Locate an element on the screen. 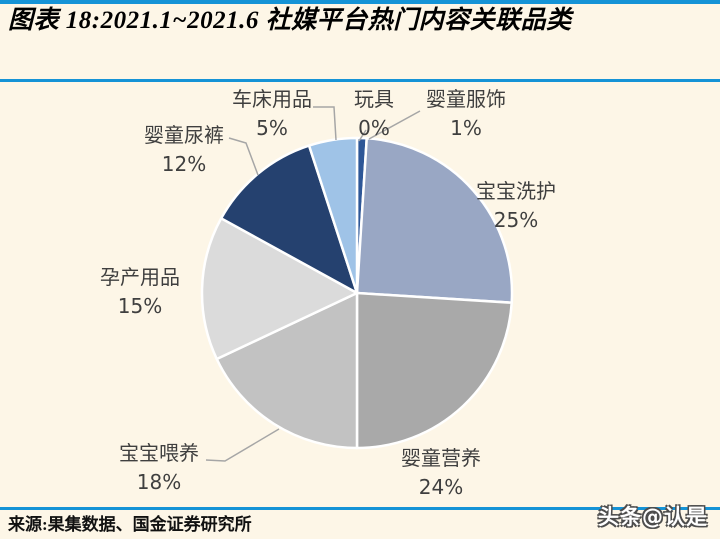 This screenshot has height=539, width=720. pie-label-value-wanju: 0% is located at coordinates (374, 128).